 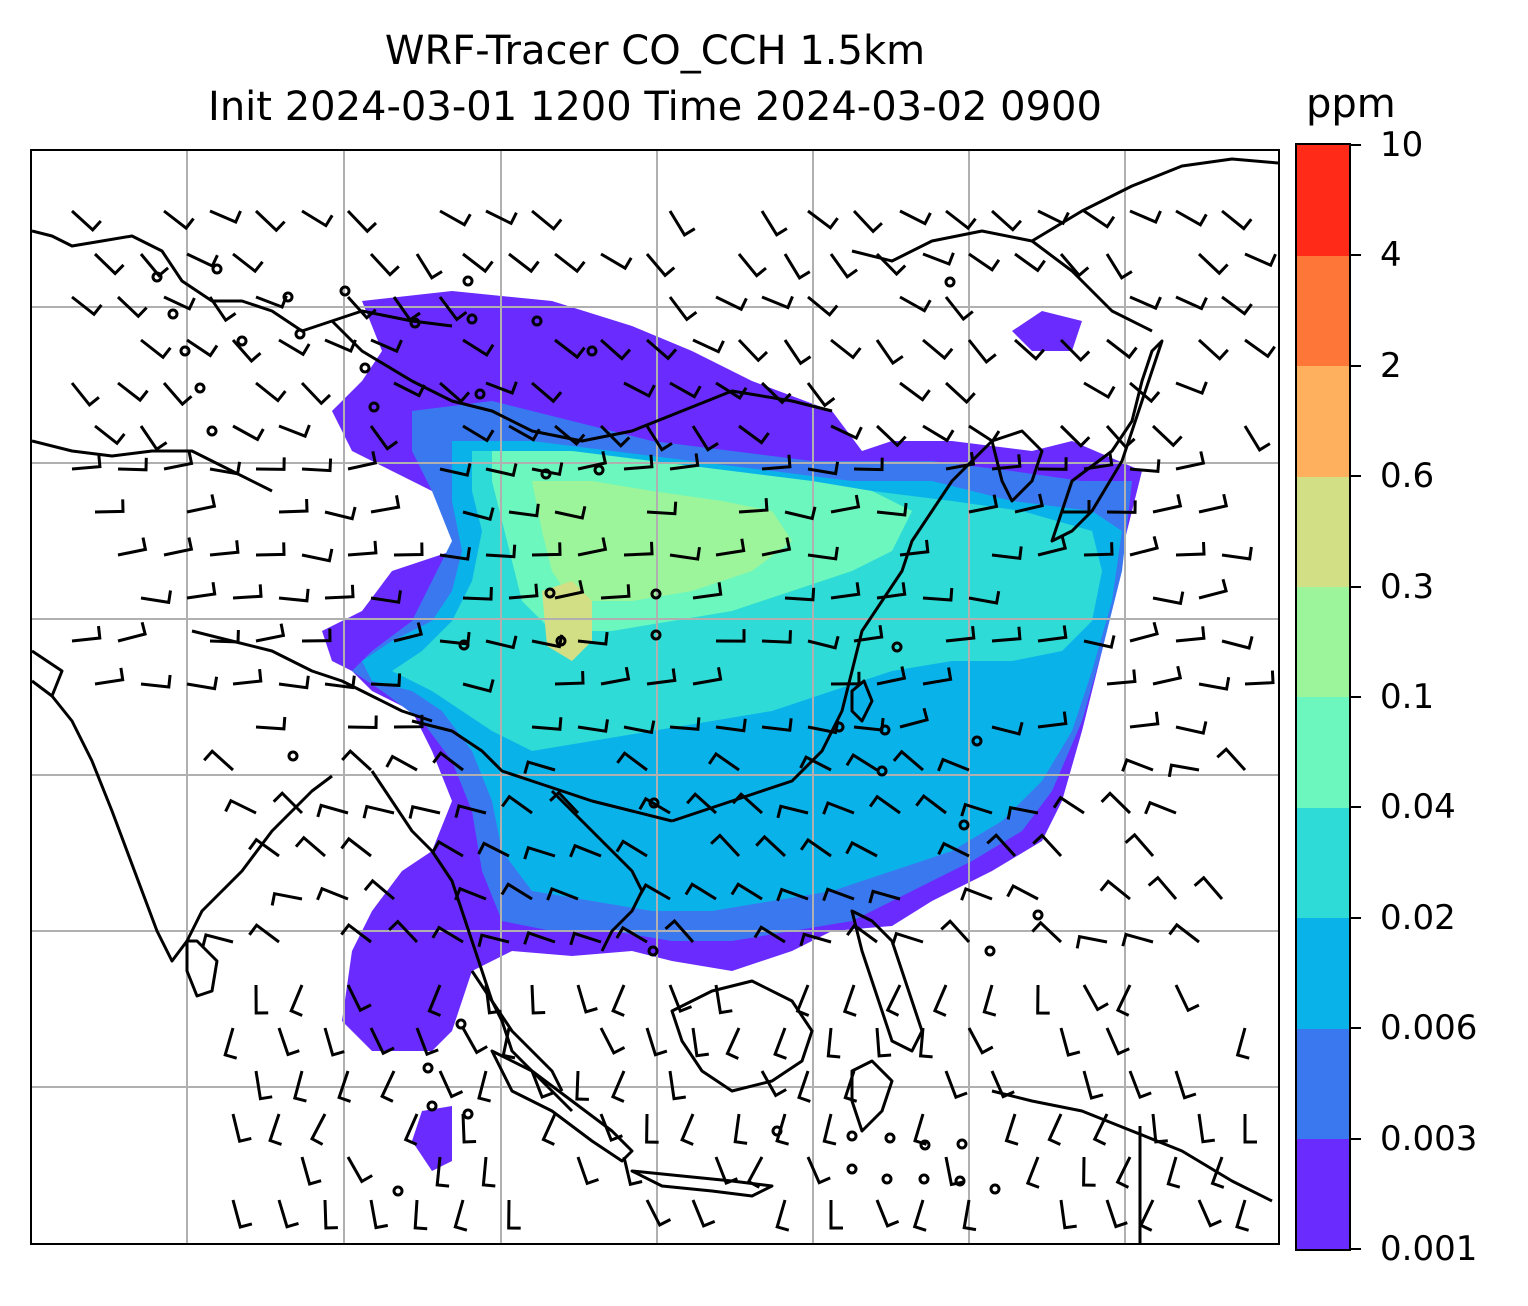 What do you see at coordinates (1323, 200) in the screenshot?
I see `colorbar-segment` at bounding box center [1323, 200].